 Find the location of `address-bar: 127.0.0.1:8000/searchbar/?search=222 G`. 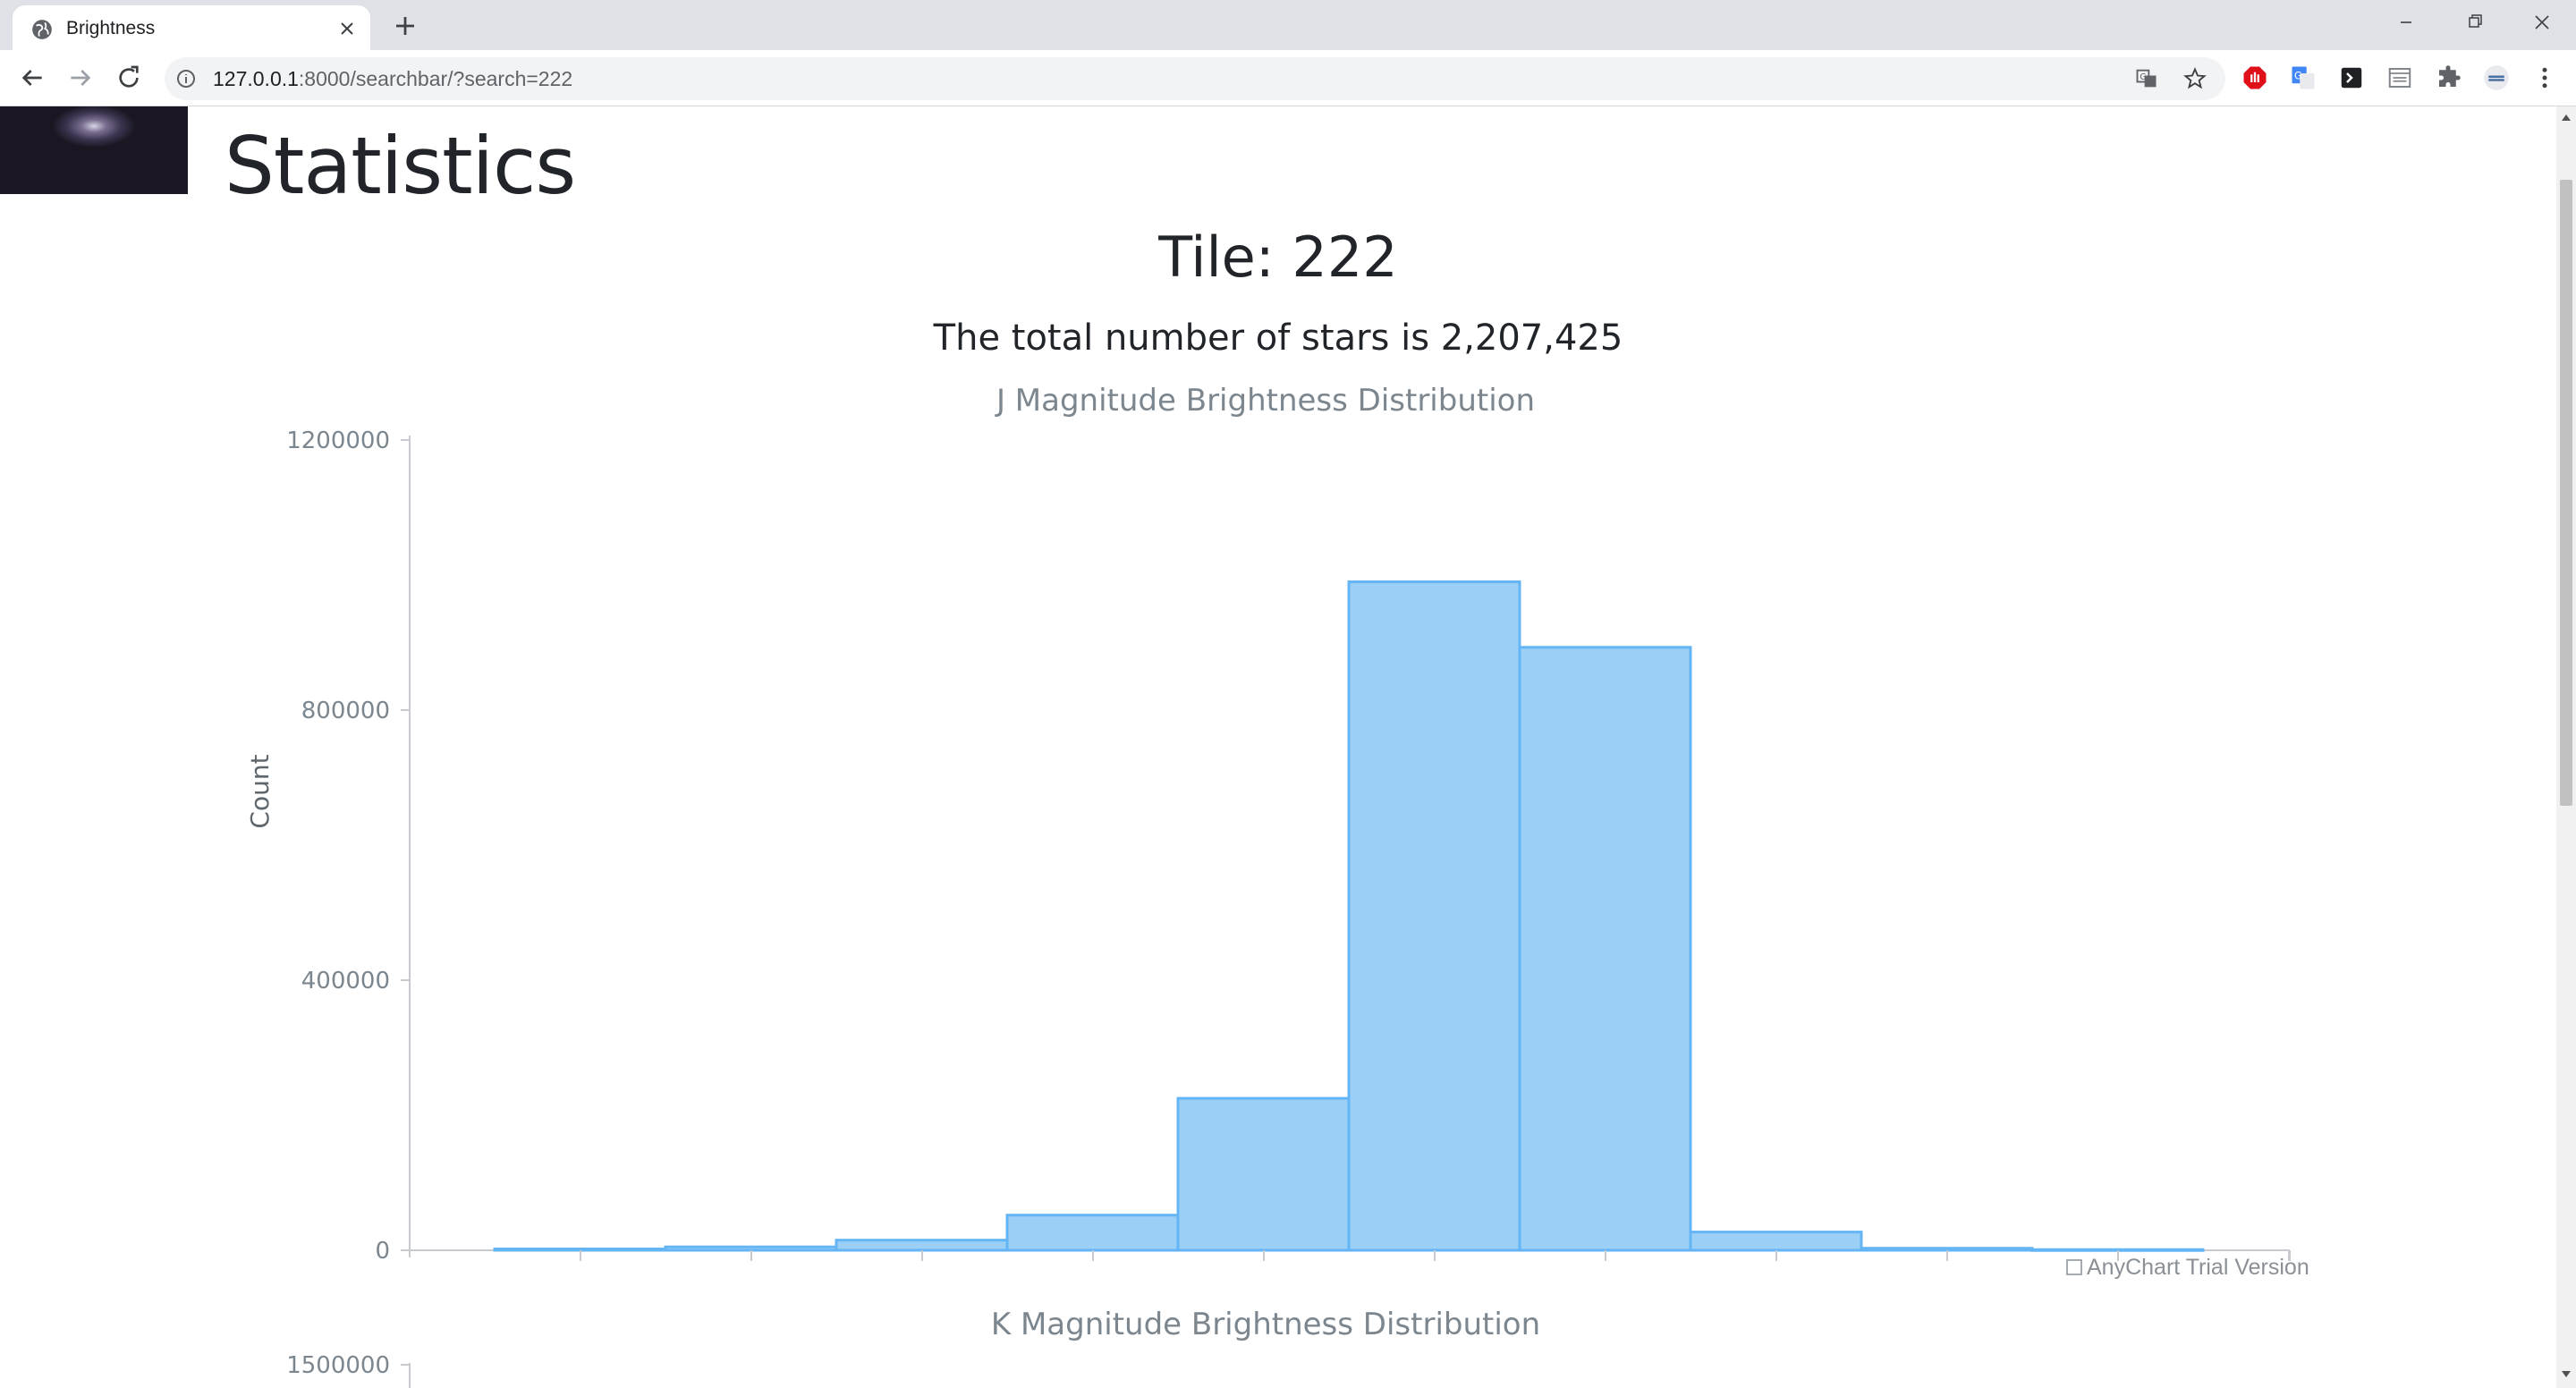

address-bar: 127.0.0.1:8000/searchbar/?search=222 G is located at coordinates (1195, 78).